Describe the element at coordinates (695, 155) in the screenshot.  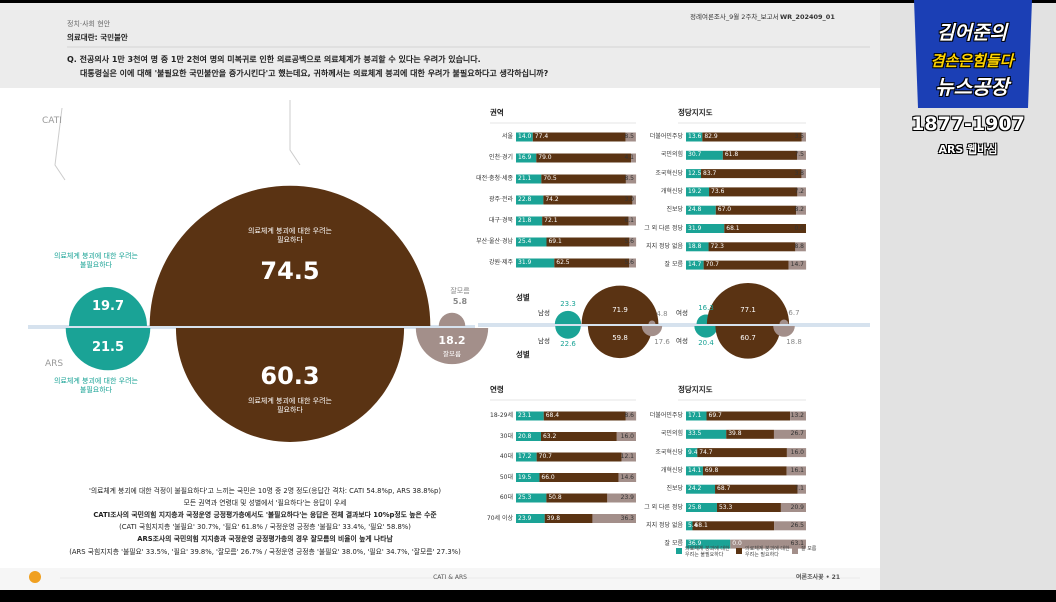
I see `value-label: 30.7` at that location.